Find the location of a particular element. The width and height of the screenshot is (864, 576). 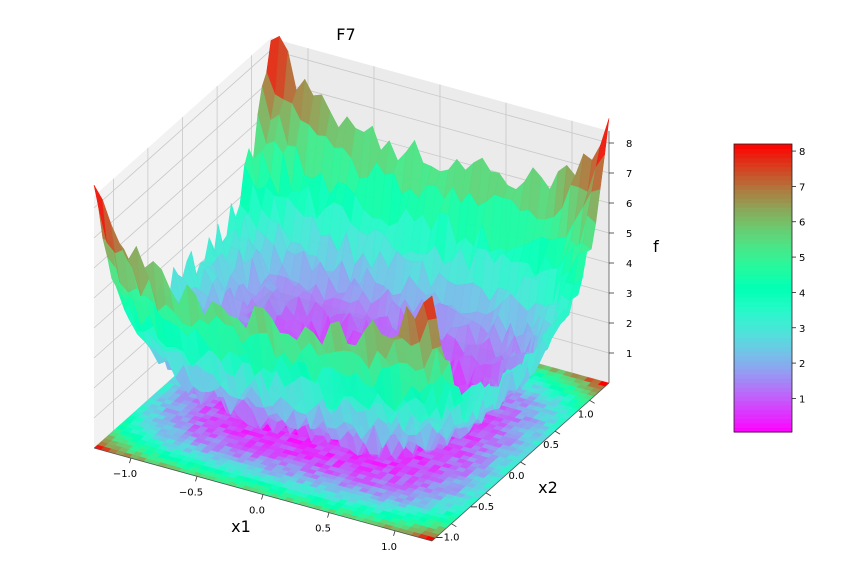

x-tick-label: 0.5 is located at coordinates (323, 529).